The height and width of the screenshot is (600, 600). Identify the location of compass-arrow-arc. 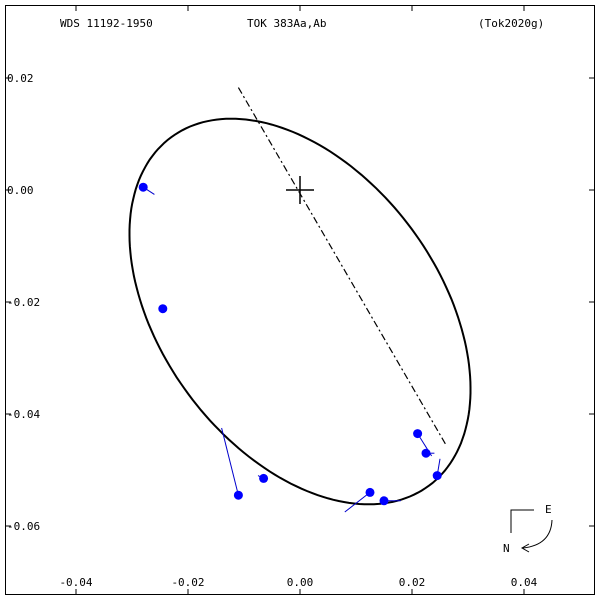
(537, 534).